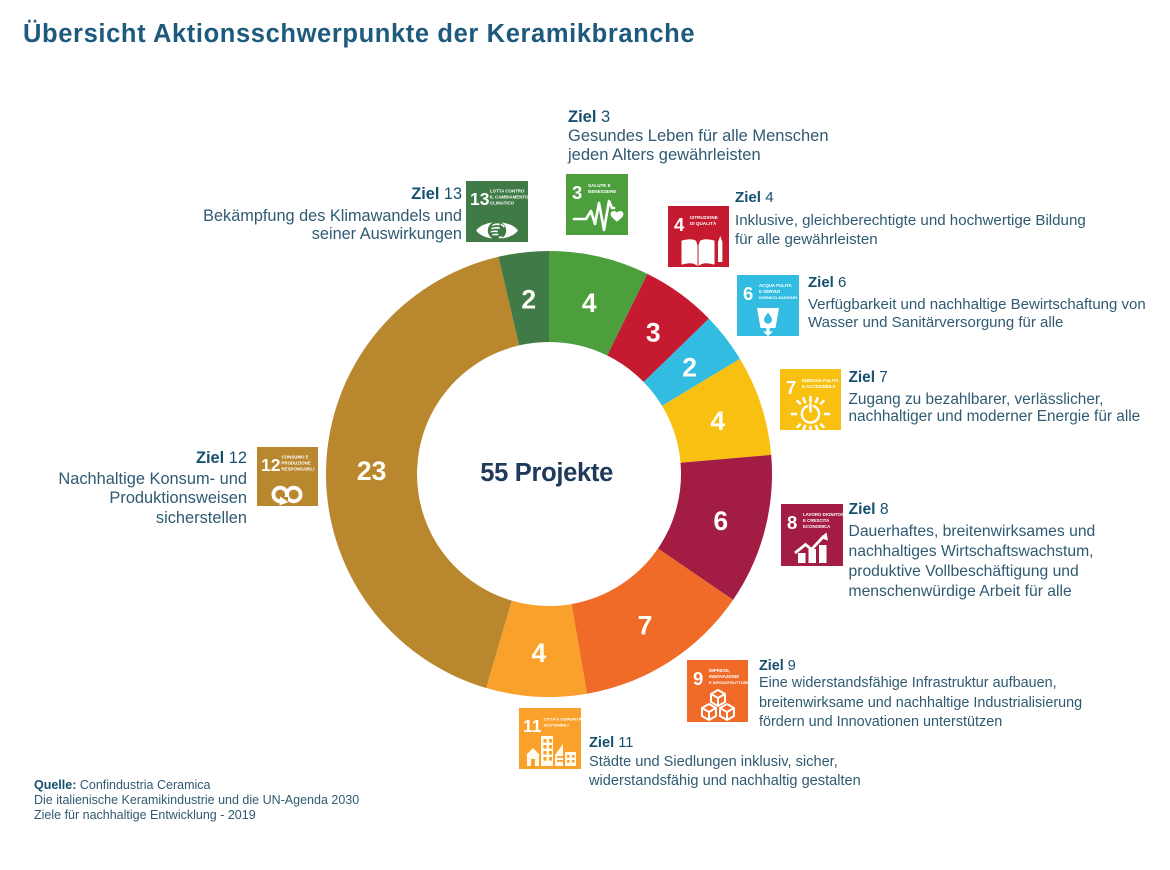 The height and width of the screenshot is (870, 1170). I want to click on svg-text: IMPRESE,, so click(719, 670).